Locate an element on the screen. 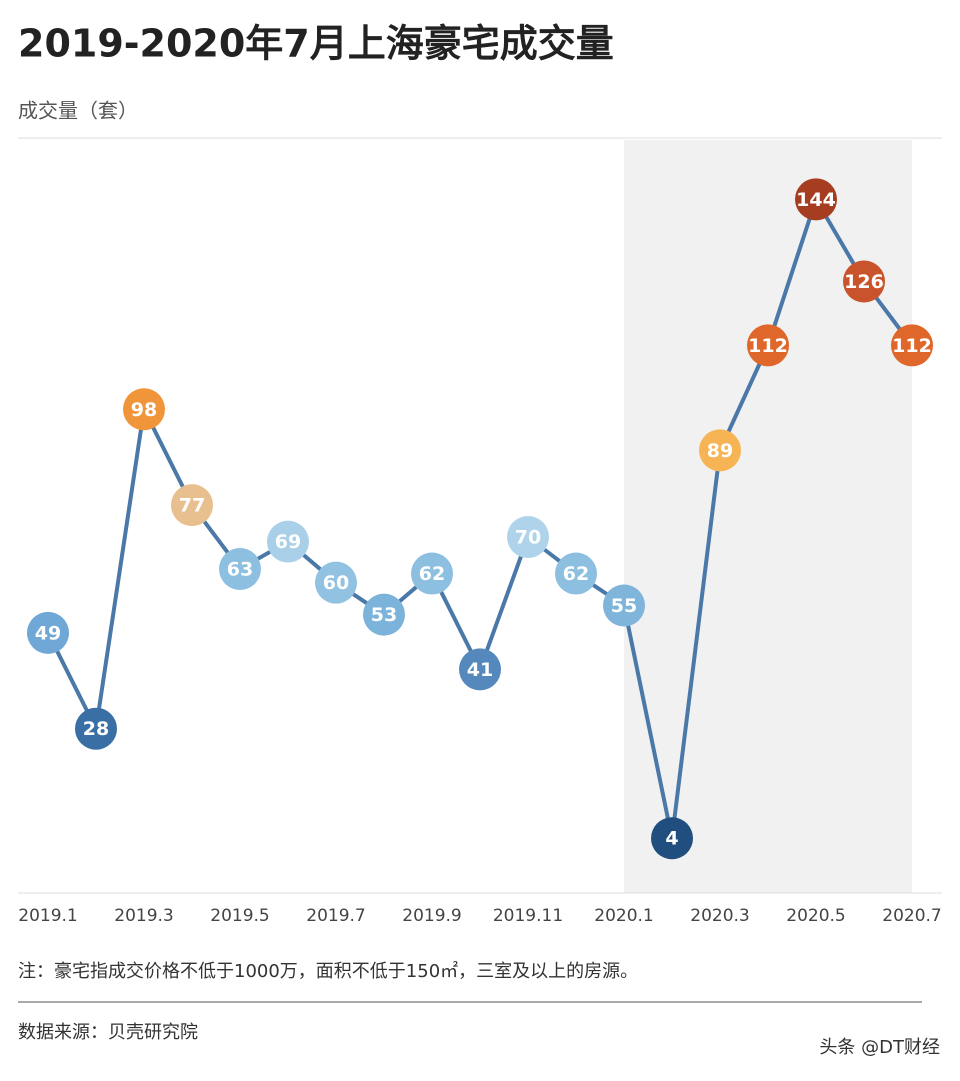  point-label: 98 is located at coordinates (144, 410).